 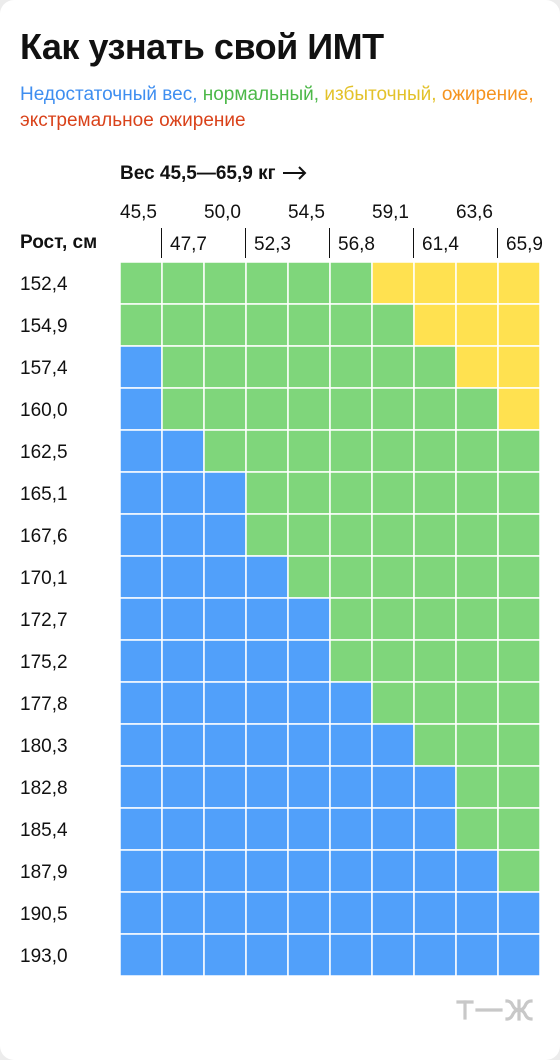 What do you see at coordinates (440, 244) in the screenshot?
I see `x-tick-label: 61,4` at bounding box center [440, 244].